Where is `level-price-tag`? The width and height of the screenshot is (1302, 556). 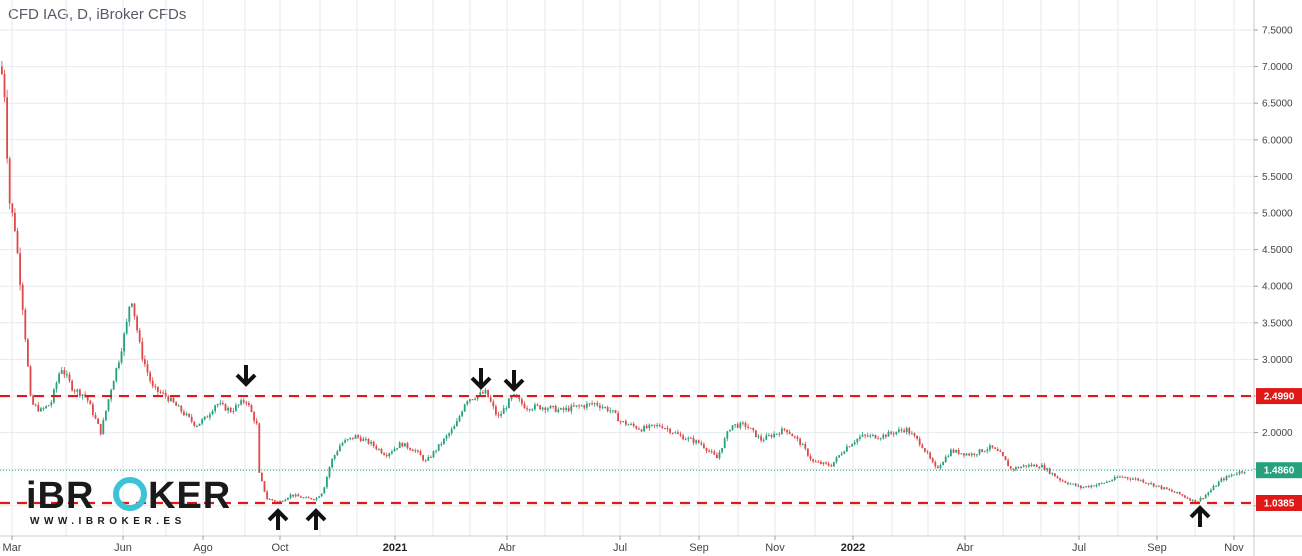 level-price-tag is located at coordinates (1279, 502).